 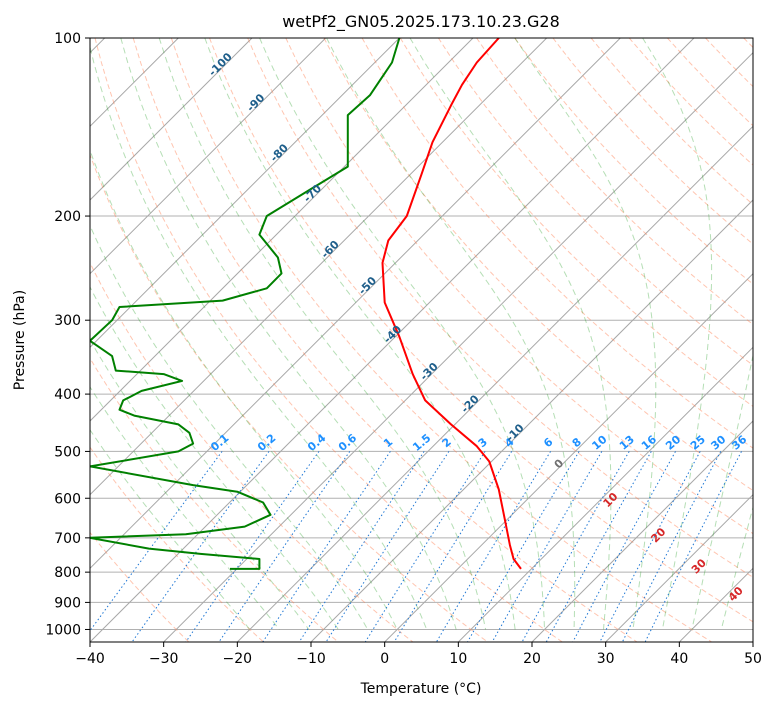 What do you see at coordinates (67, 539) in the screenshot?
I see `y-tick-label: 700` at bounding box center [67, 539].